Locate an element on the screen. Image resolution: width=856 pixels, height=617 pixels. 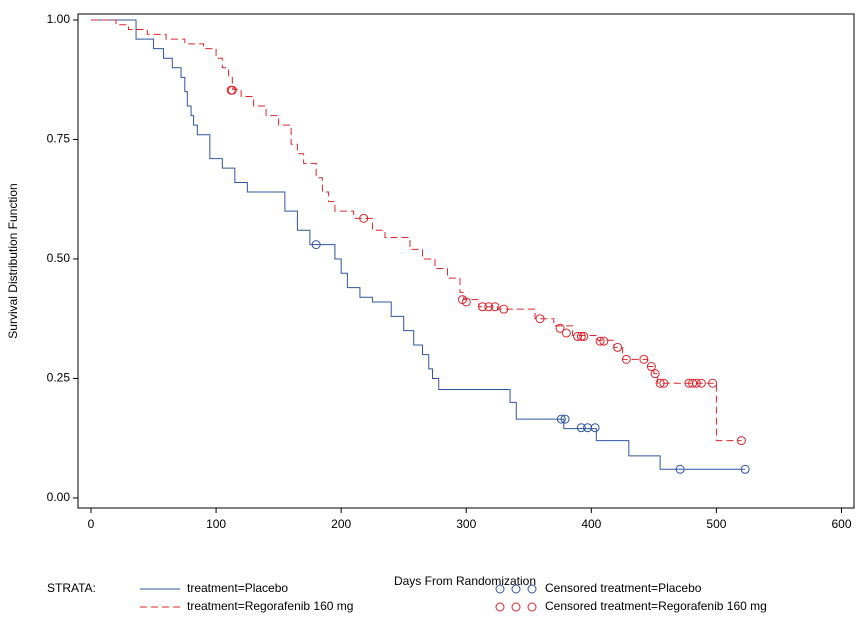
legend-label: treatment=Placebo is located at coordinates (237, 588).